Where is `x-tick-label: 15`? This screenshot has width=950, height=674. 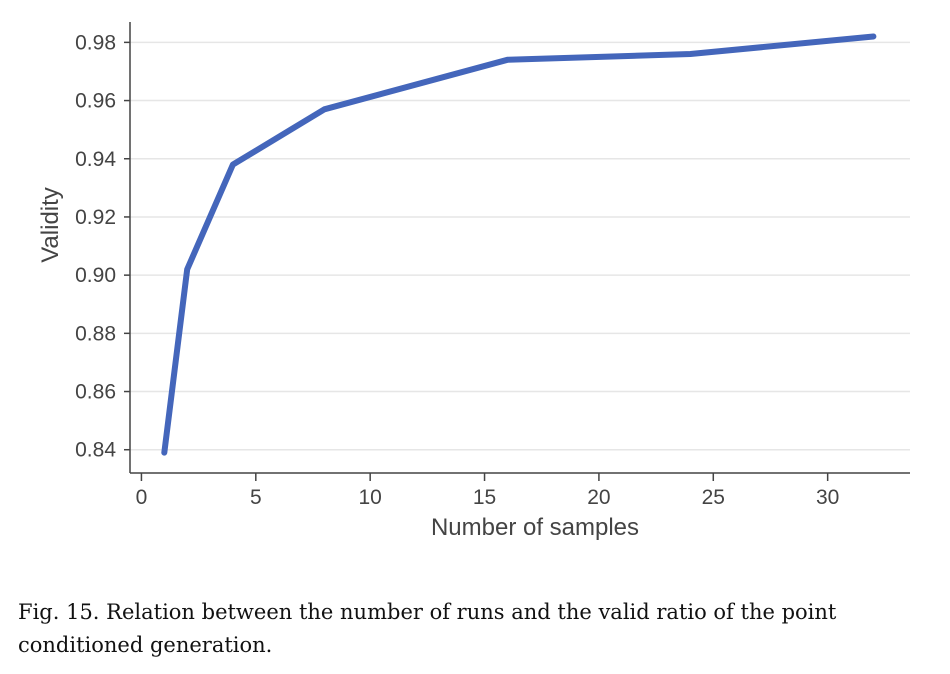
x-tick-label: 15 is located at coordinates (484, 497).